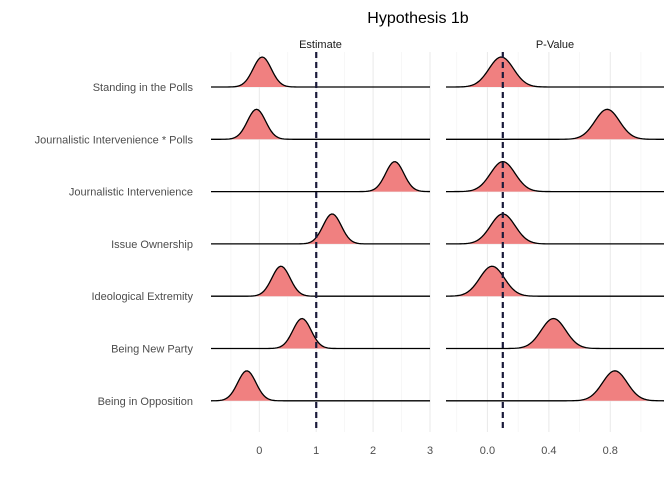 This screenshot has width=672, height=480. I want to click on category-label: Being in Opposition, so click(145, 402).